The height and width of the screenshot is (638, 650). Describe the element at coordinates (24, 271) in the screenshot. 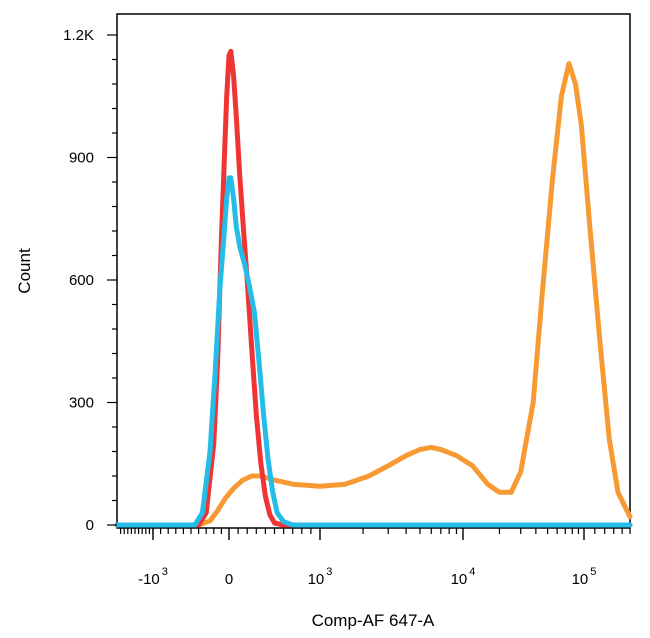

I see `y-axis-title: Count` at that location.